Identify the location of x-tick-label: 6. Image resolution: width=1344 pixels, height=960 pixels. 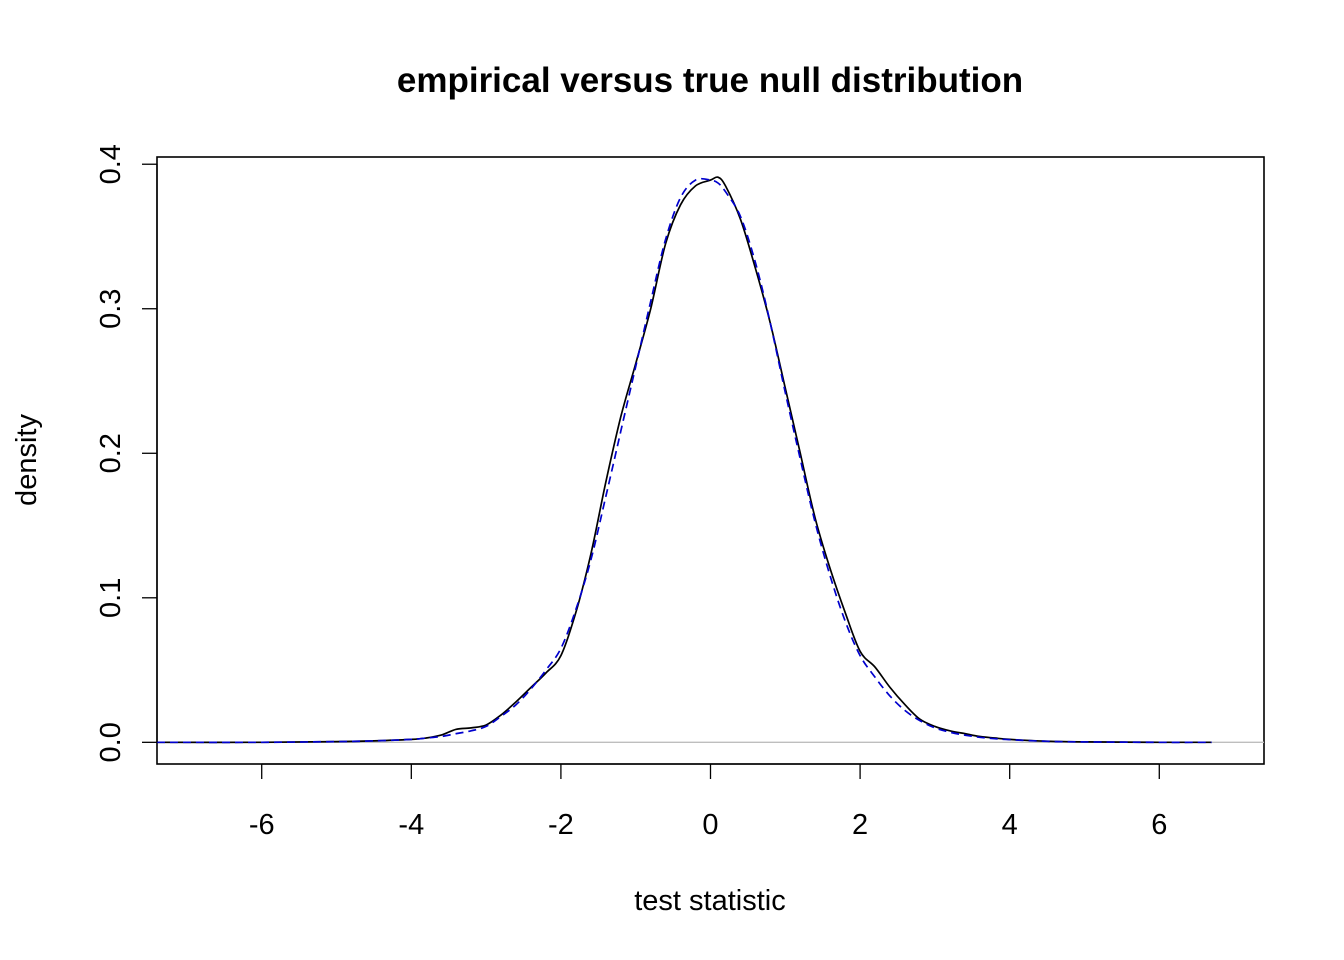
(1159, 825).